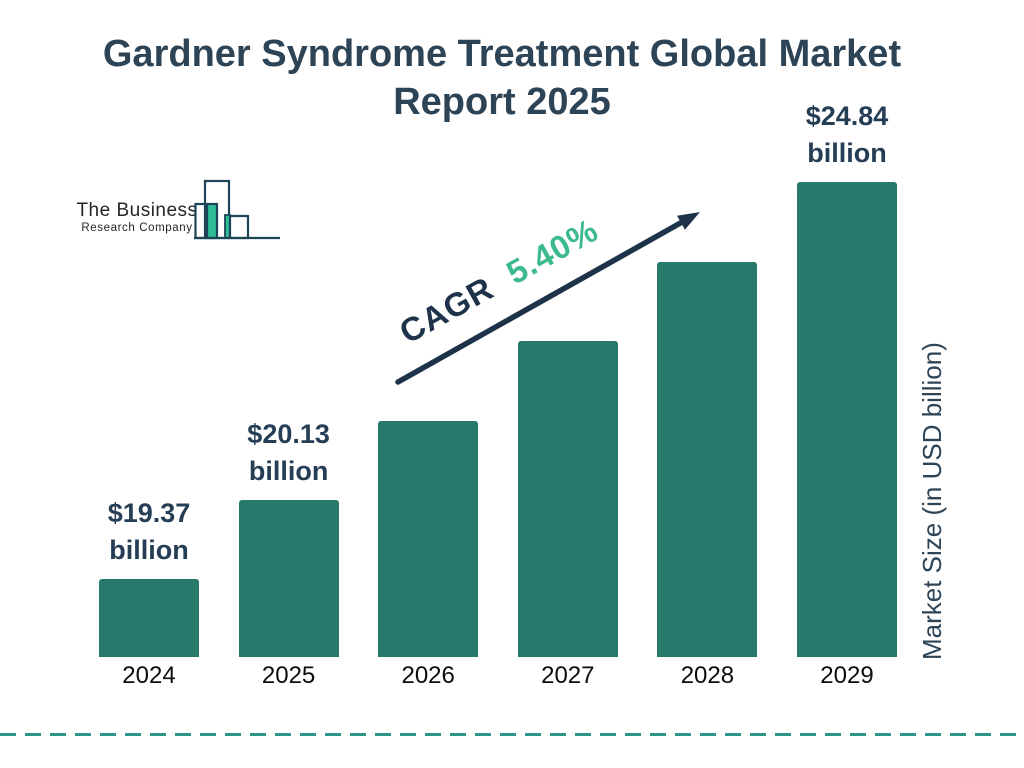 This screenshot has height=768, width=1024. What do you see at coordinates (512, 734) in the screenshot?
I see `footer-dashed-divider` at bounding box center [512, 734].